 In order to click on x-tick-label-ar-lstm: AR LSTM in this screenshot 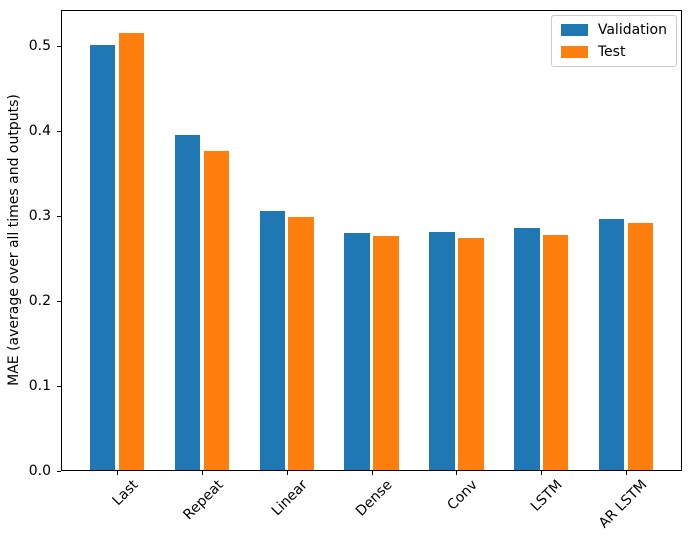, I will do `click(623, 504)`.